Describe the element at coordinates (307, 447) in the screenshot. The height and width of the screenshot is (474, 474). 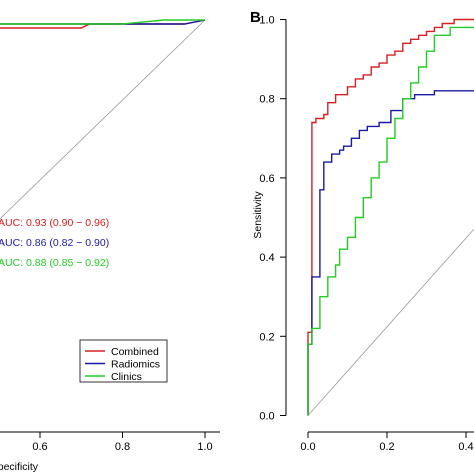
I see `panel-b-x-tick-label: 0.0` at that location.